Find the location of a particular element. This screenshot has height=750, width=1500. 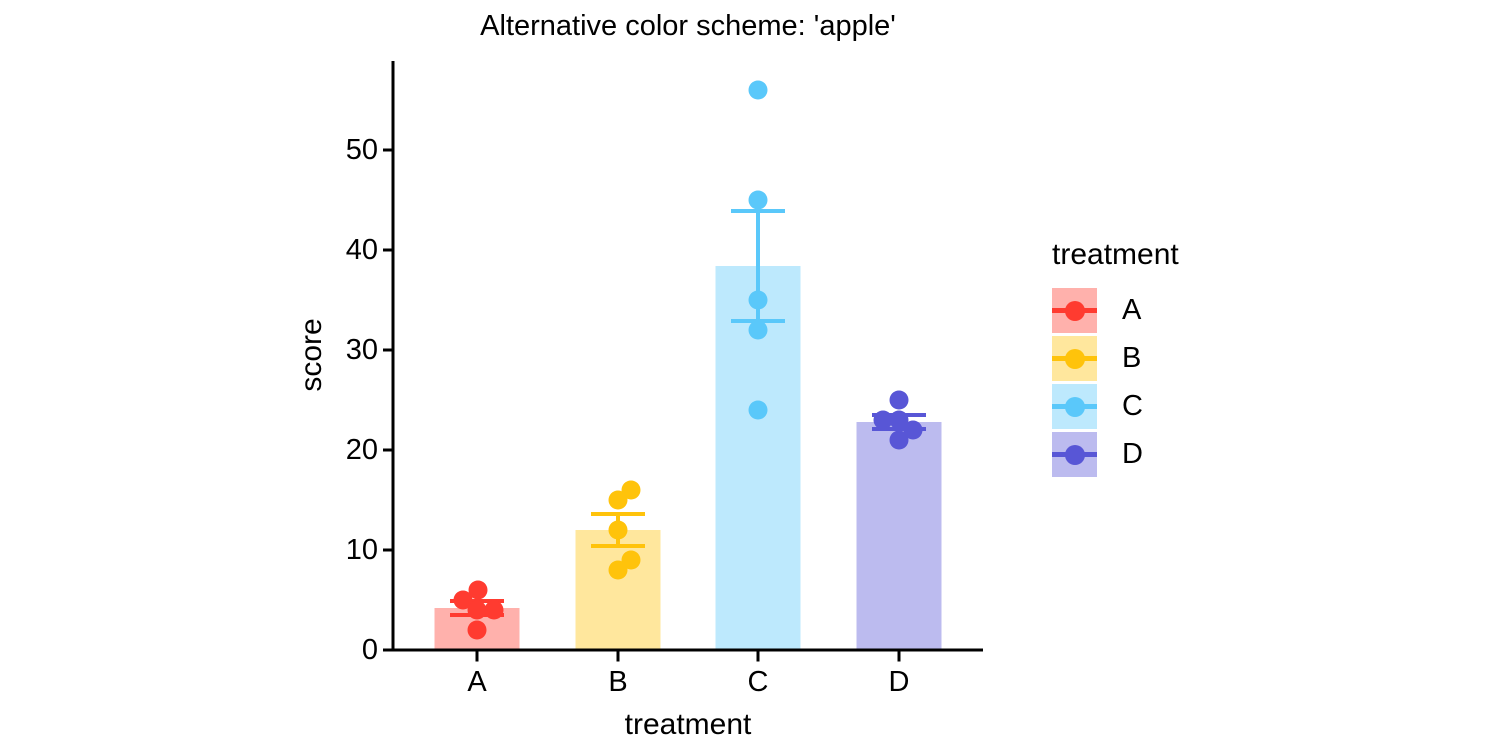

legend-key-B is located at coordinates (1074, 358).